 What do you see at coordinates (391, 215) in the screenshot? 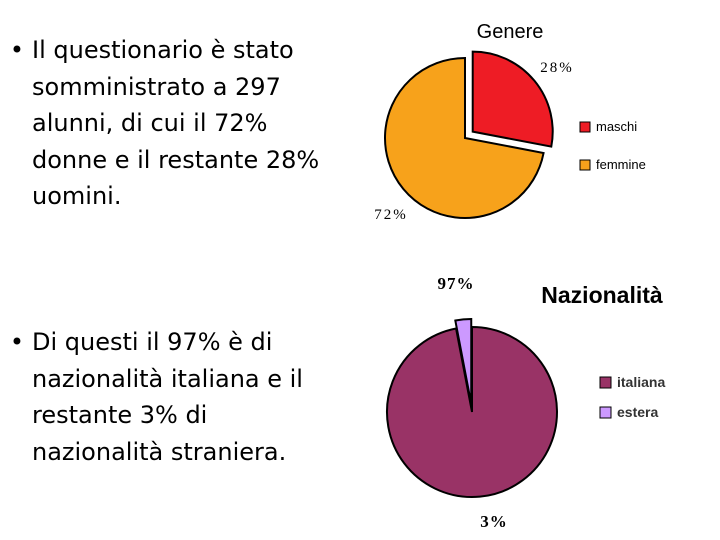
I see `chart-0-data-label-femmine: 72%` at bounding box center [391, 215].